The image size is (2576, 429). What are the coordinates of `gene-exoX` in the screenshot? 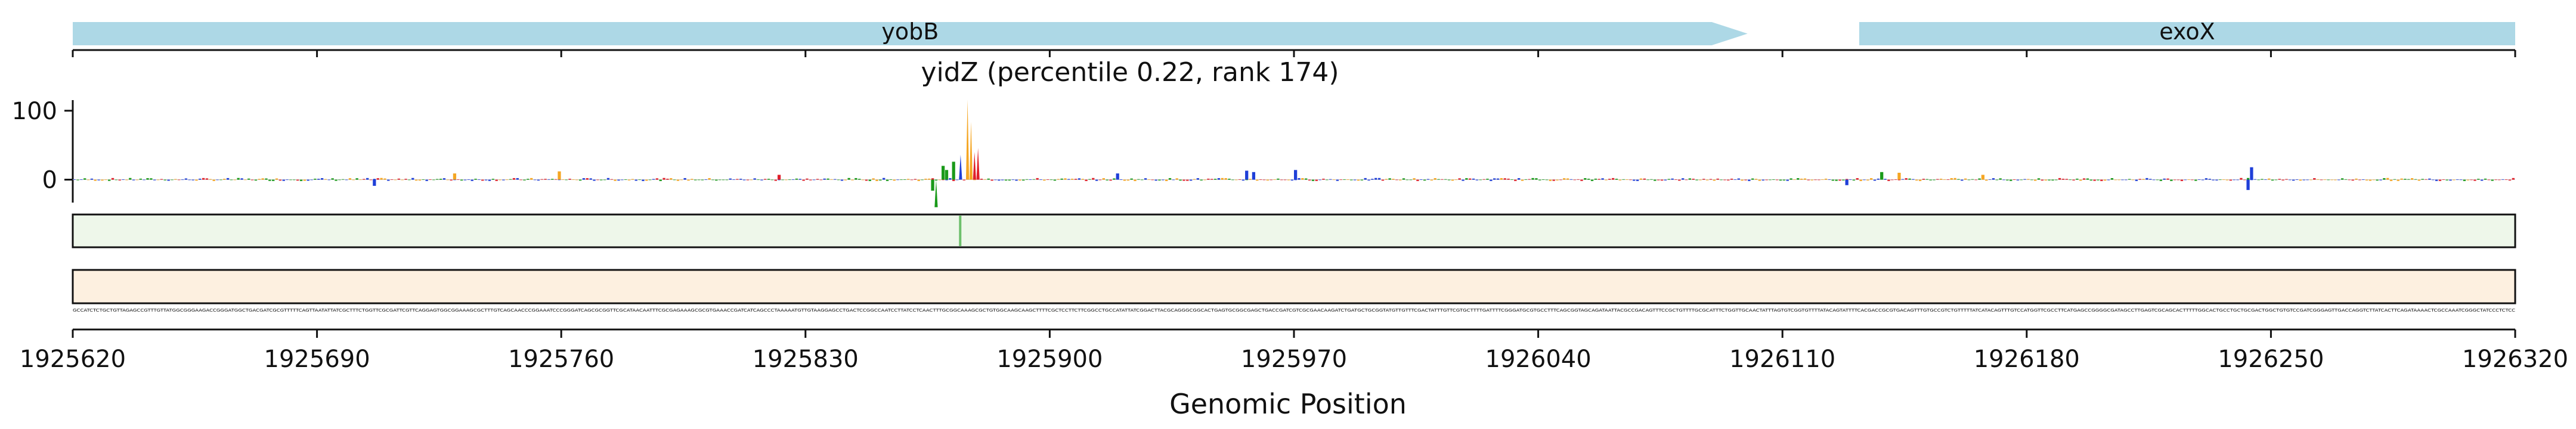 It's located at (2187, 33).